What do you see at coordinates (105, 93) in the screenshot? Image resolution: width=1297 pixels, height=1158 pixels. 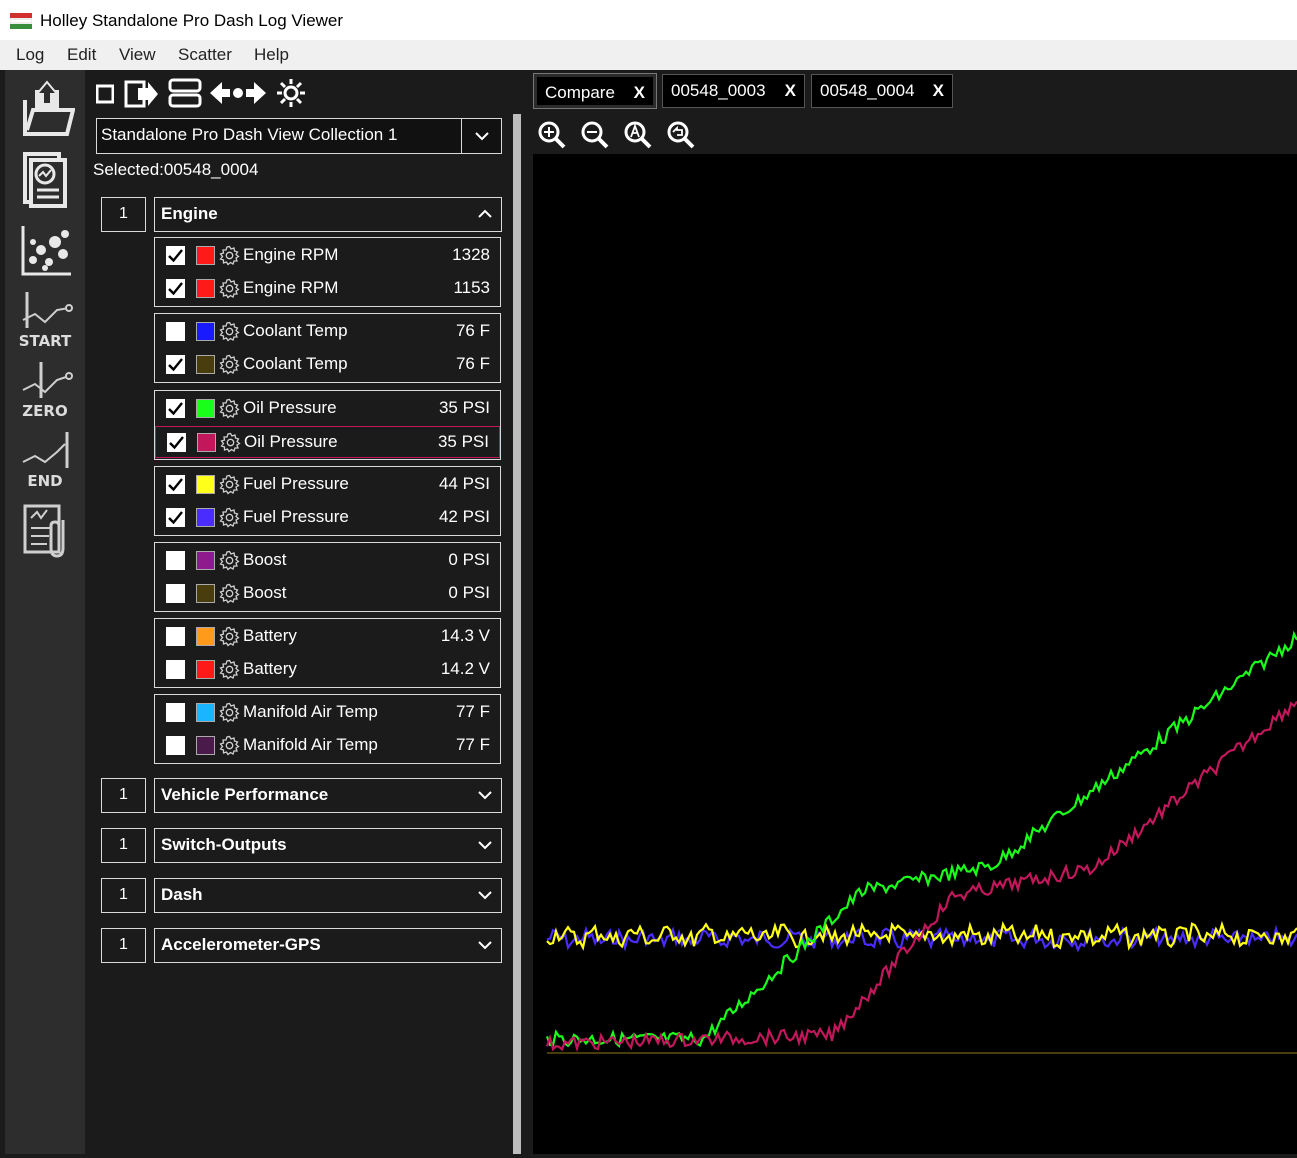 I see `select-none-icon` at bounding box center [105, 93].